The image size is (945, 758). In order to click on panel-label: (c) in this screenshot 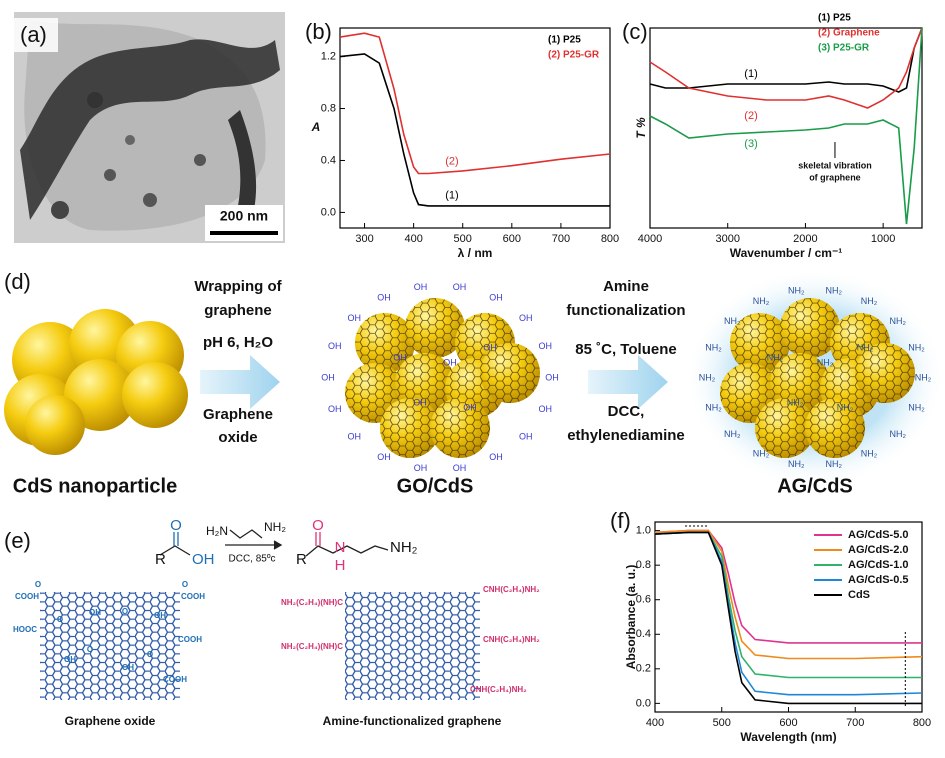, I will do `click(635, 31)`.